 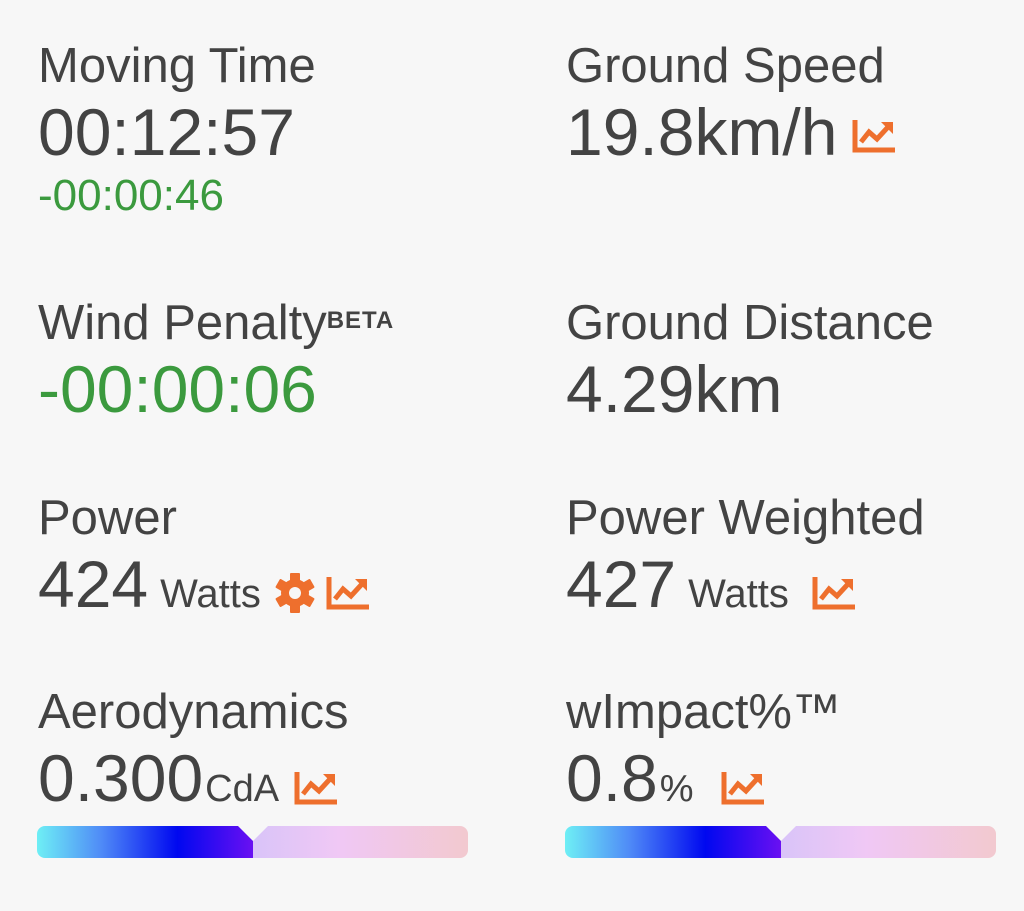 I want to click on beta-badge: BETA, so click(x=360, y=320).